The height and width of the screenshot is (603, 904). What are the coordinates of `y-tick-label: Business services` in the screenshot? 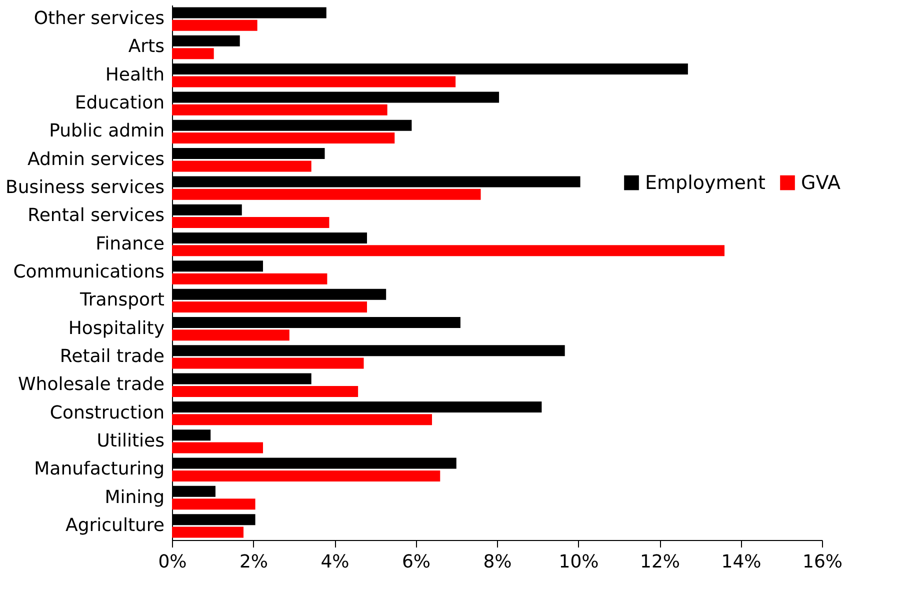 It's located at (85, 187).